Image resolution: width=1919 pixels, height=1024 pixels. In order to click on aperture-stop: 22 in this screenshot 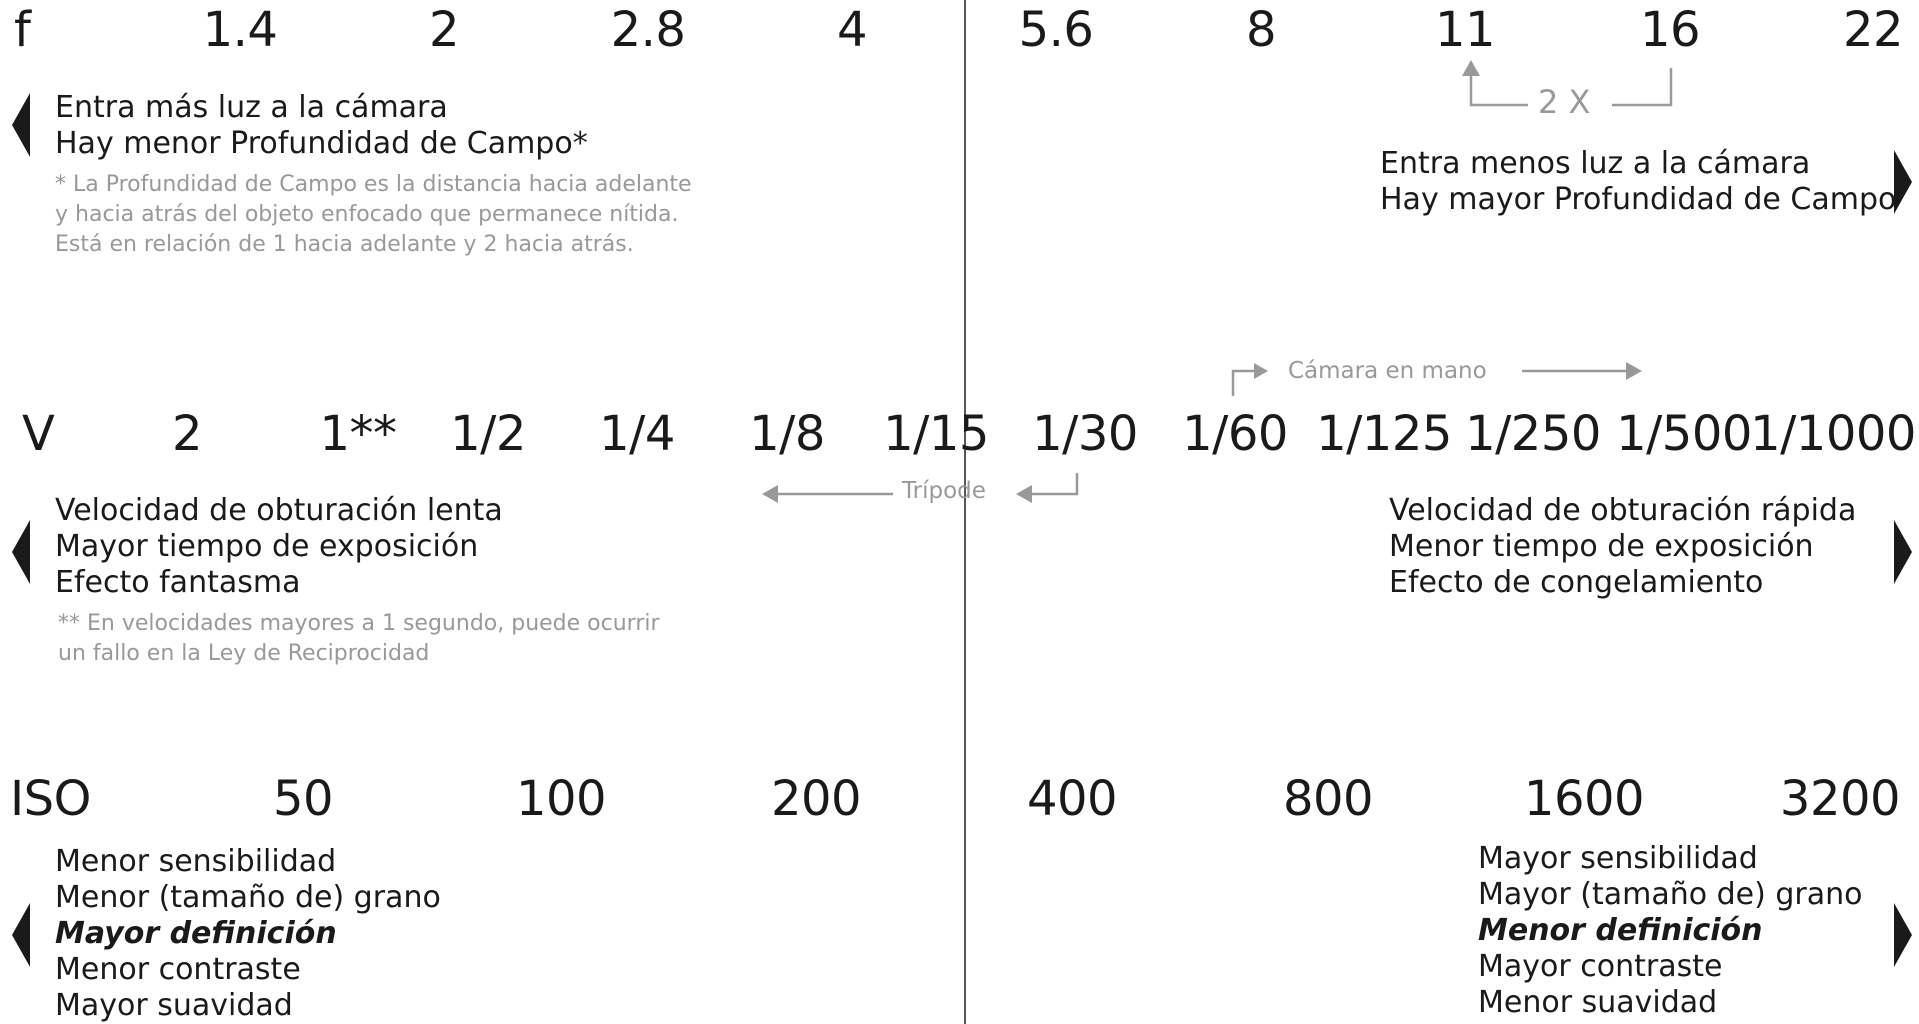, I will do `click(1873, 30)`.